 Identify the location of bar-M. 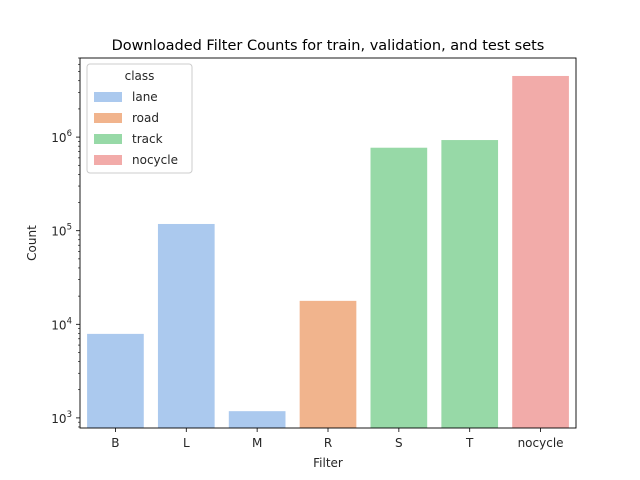
(257, 419).